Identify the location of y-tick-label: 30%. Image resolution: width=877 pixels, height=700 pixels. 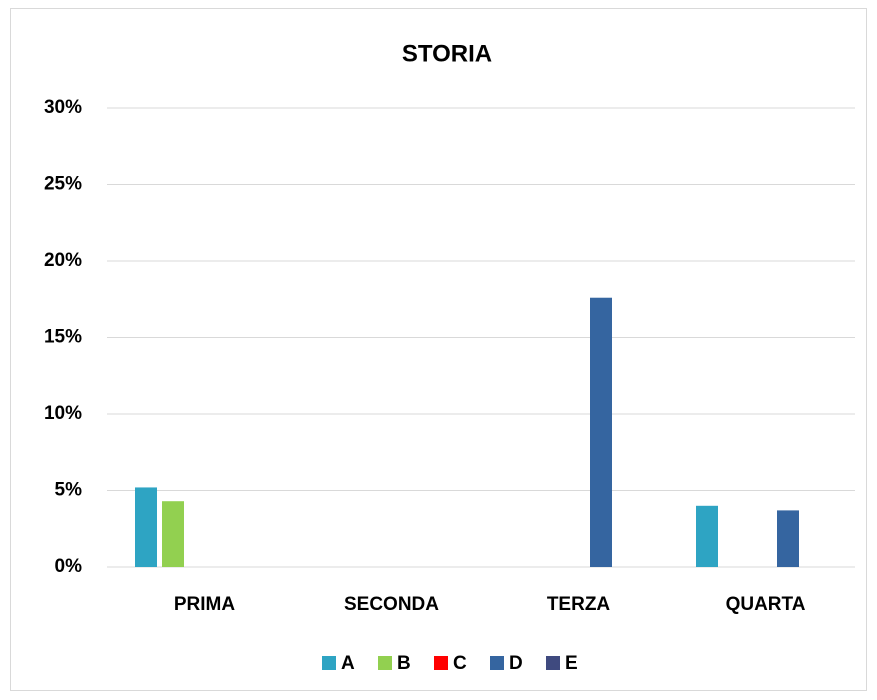
(63, 107).